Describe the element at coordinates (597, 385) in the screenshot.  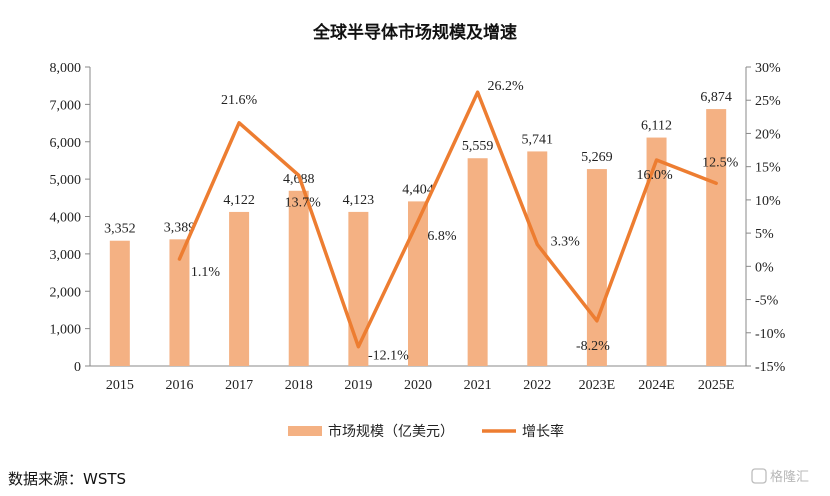
I see `x-tick-label: 2023E` at that location.